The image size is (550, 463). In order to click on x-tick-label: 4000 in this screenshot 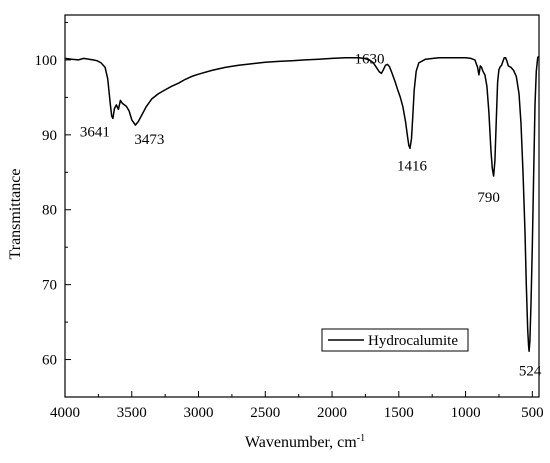, I will do `click(65, 413)`.